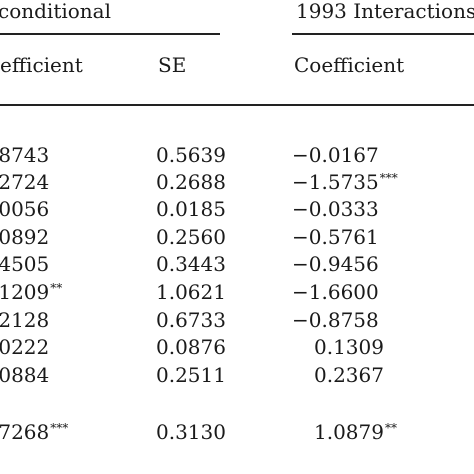 The image size is (474, 474). What do you see at coordinates (191, 292) in the screenshot?
I see `cell-se: 1.0621` at bounding box center [191, 292].